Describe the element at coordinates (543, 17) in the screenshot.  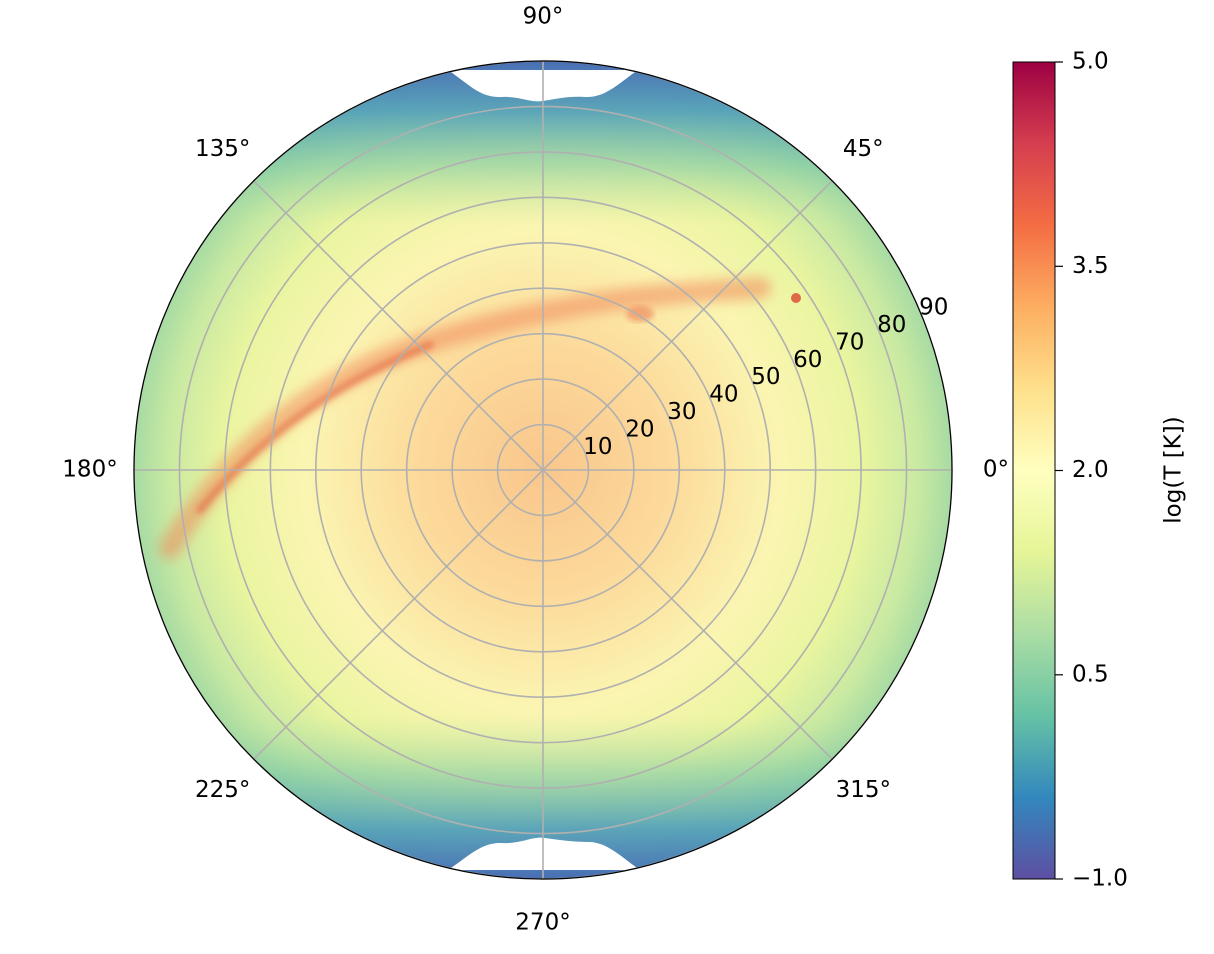
I see `theta-tick-label: 90°` at that location.